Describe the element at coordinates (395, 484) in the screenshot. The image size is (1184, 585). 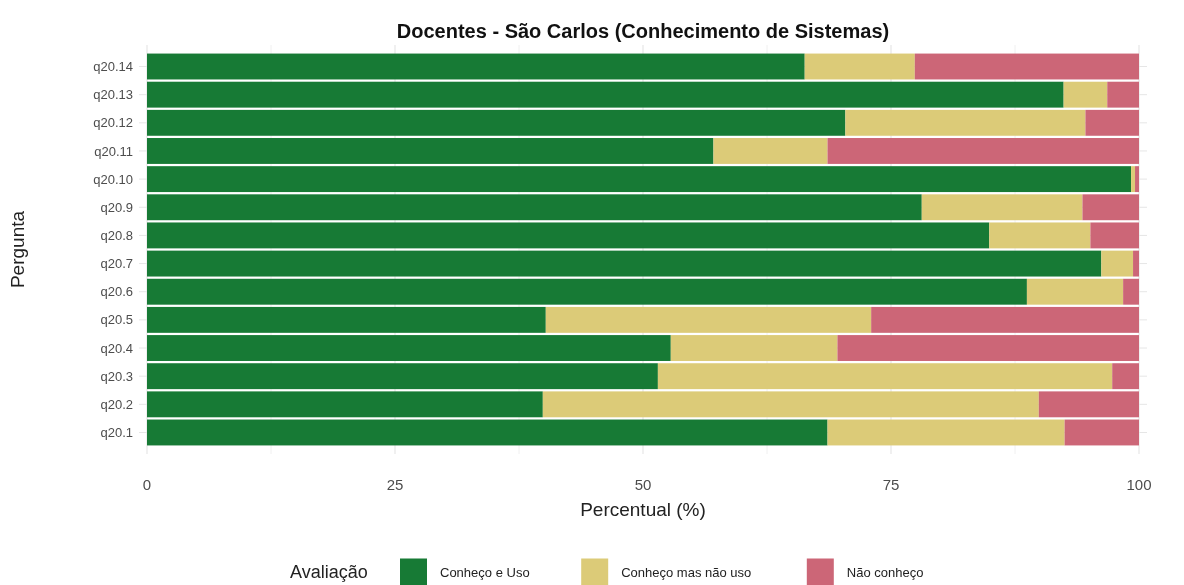
I see `x-tick-label: 25` at that location.